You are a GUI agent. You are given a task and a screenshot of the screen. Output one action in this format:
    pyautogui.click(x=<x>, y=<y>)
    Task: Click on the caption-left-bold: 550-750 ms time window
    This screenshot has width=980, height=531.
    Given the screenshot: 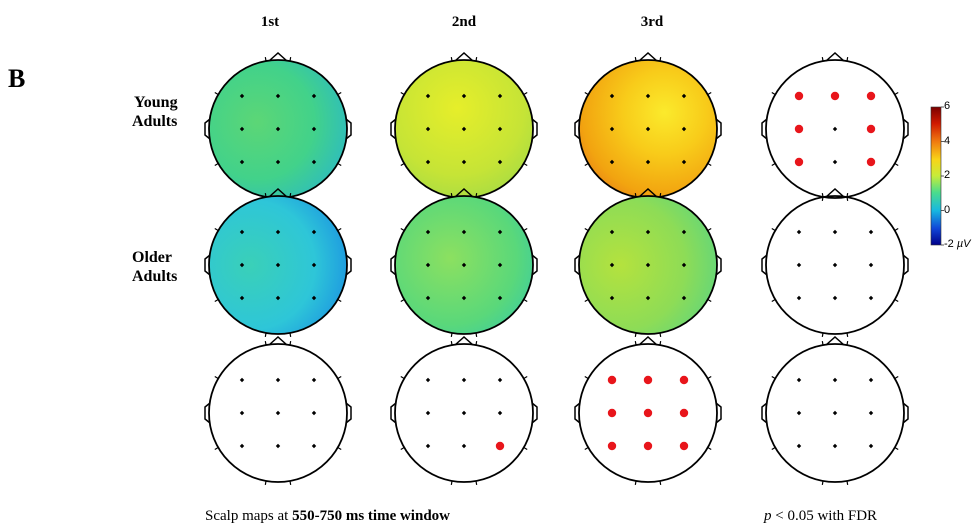 What is the action you would take?
    pyautogui.click(x=371, y=516)
    